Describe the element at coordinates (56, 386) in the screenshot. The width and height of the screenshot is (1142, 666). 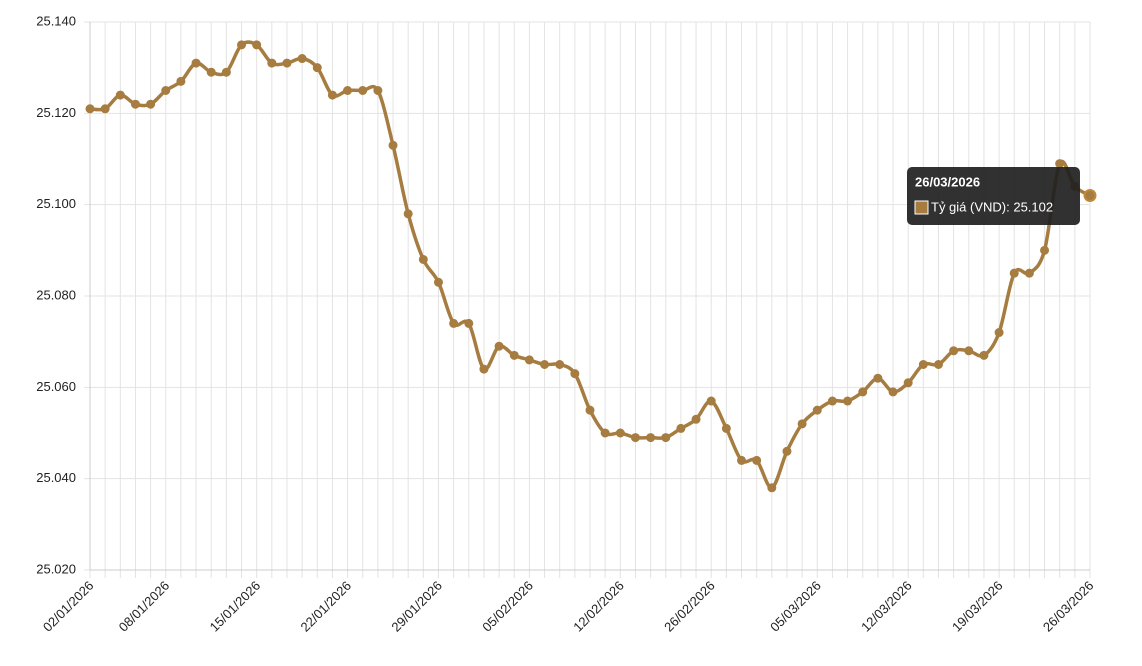
I see `y-tick-label: 25.060` at that location.